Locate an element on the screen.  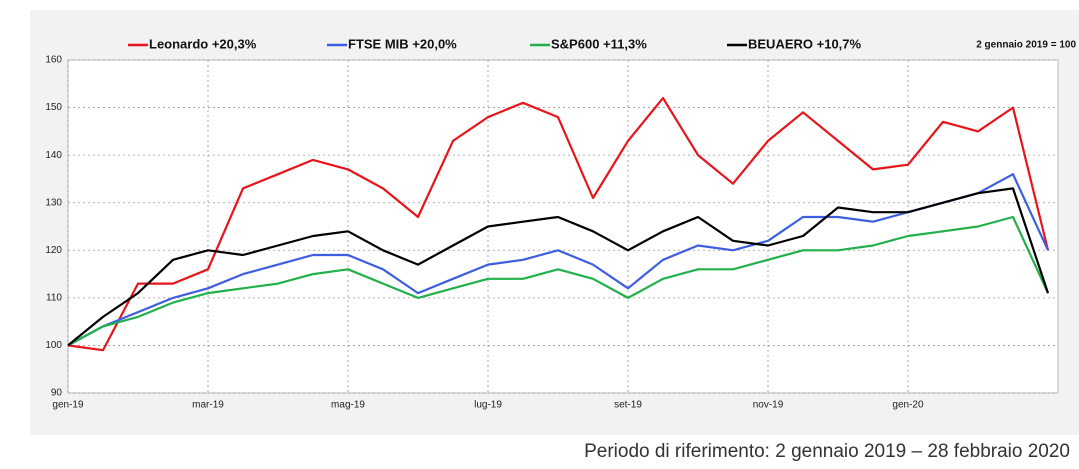
y-tick-label: 160 is located at coordinates (53, 60).